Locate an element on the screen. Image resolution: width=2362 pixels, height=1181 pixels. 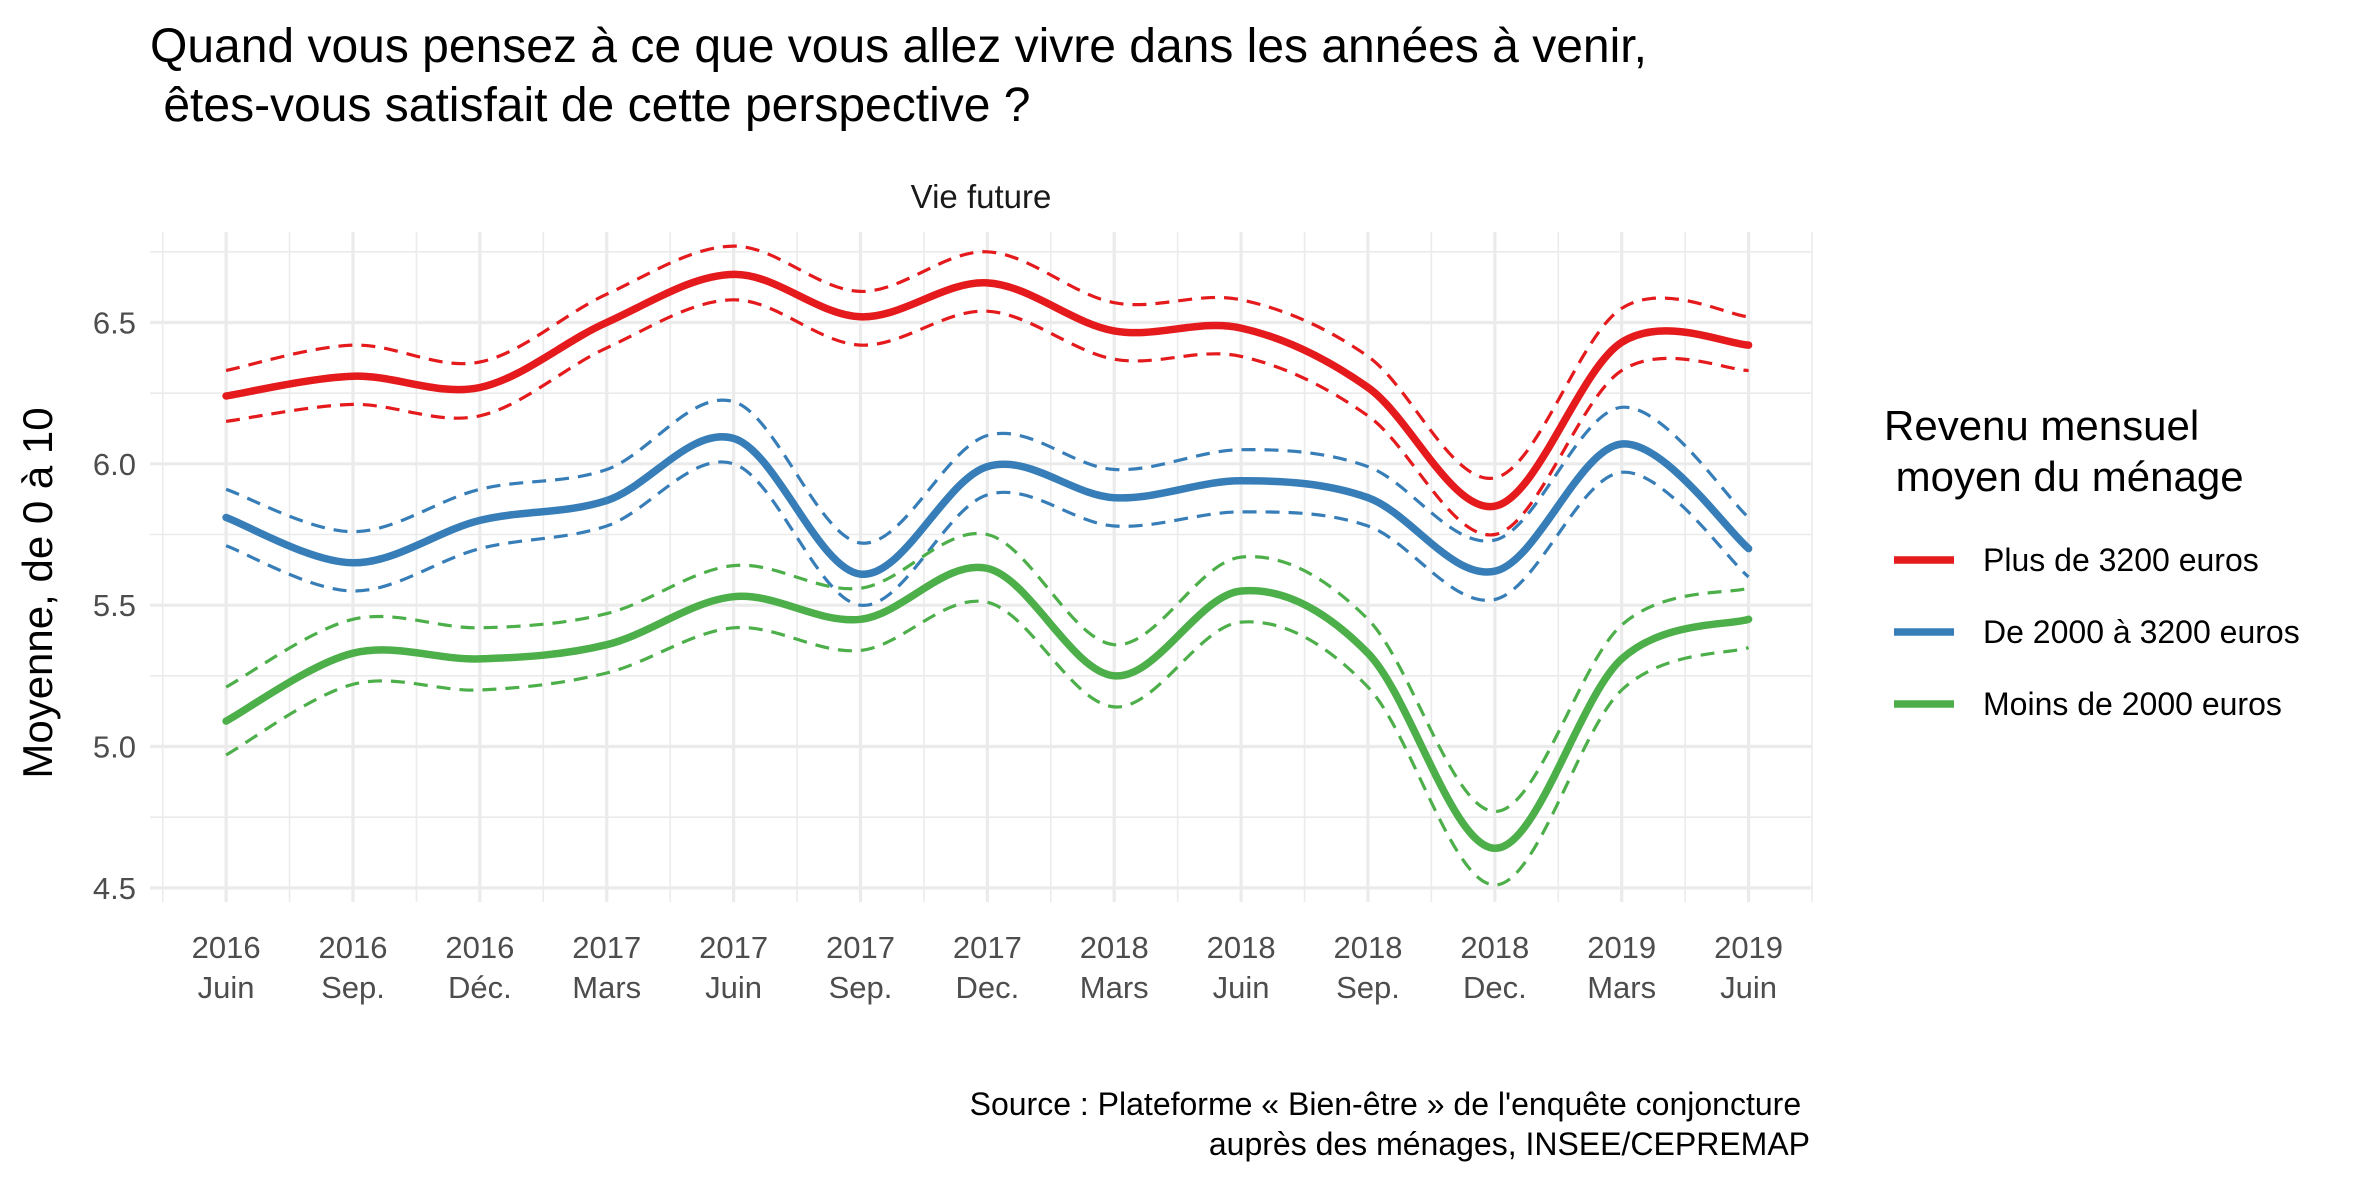
y-tick-label: 6.5 is located at coordinates (114, 322).